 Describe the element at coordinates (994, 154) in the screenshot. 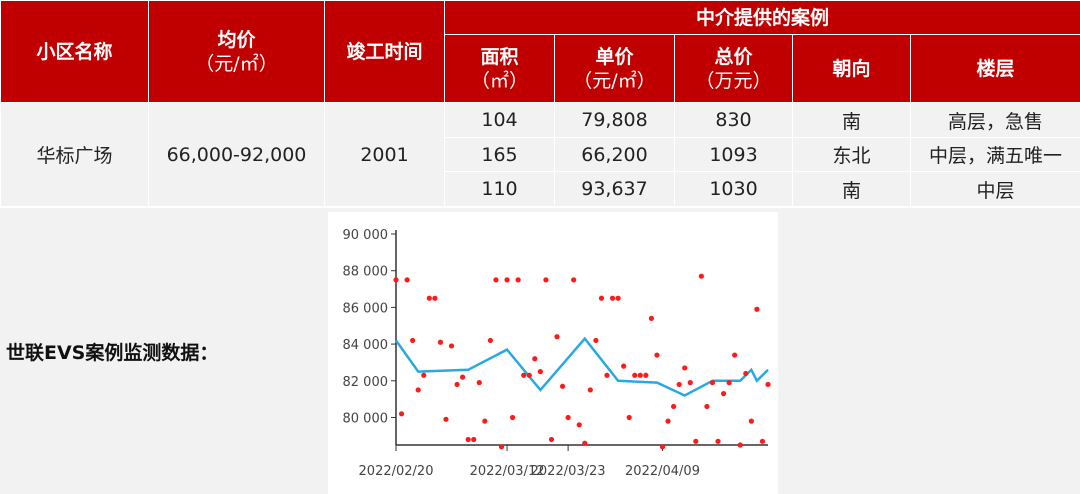

I see `cell-floor: 中层，满五唯一` at that location.